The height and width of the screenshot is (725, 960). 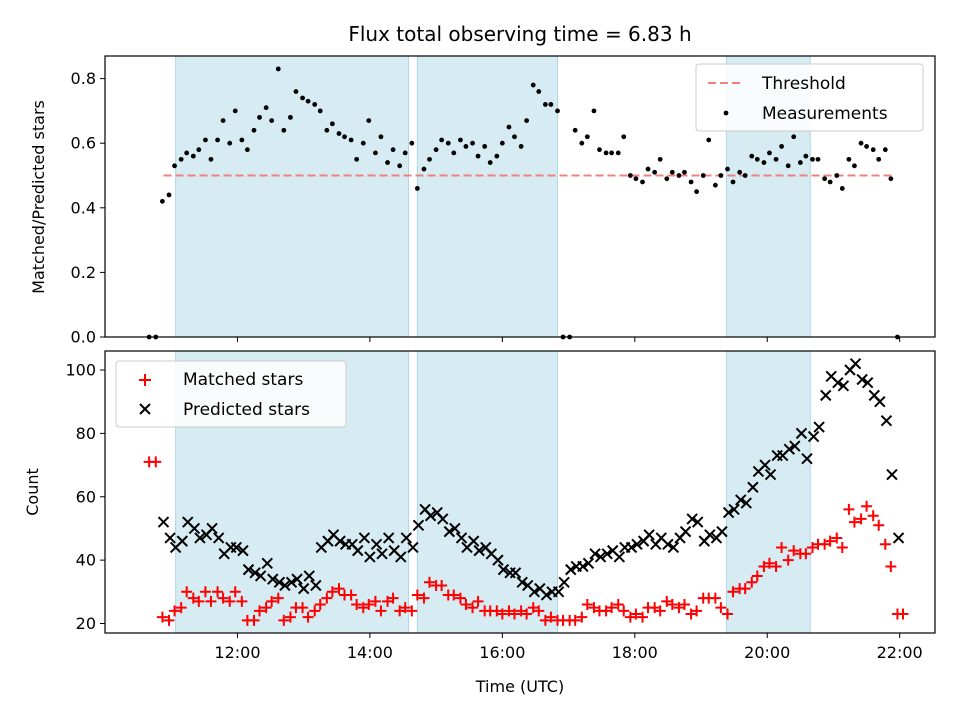 What do you see at coordinates (246, 410) in the screenshot?
I see `legend-predicted-label: Predicted stars` at bounding box center [246, 410].